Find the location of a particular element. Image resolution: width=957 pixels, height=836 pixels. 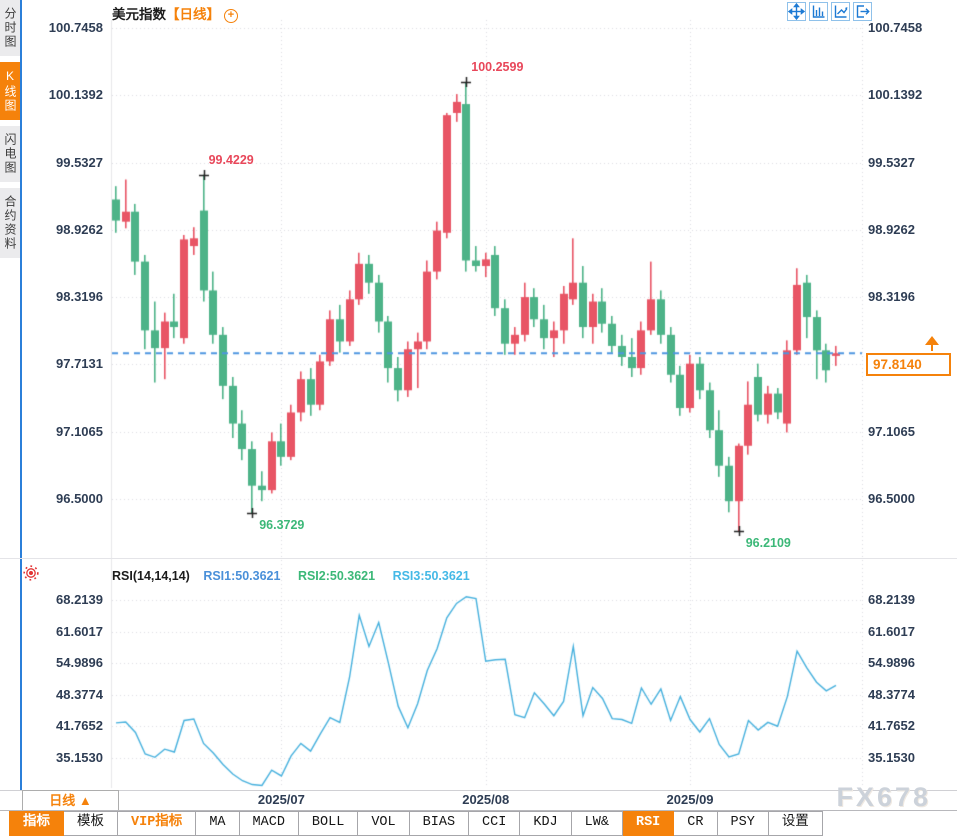

main-price-tick-left: 99.5327 is located at coordinates (79, 162).